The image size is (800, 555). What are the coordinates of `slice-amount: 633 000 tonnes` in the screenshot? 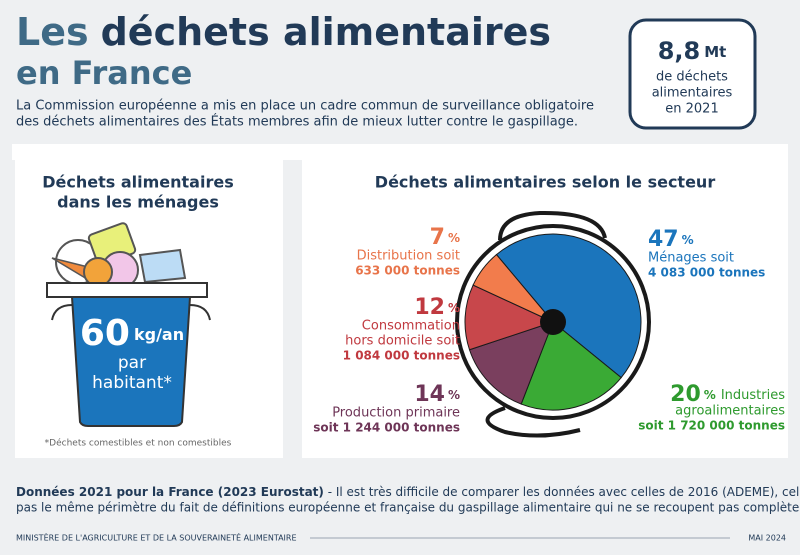 It's located at (407, 271).